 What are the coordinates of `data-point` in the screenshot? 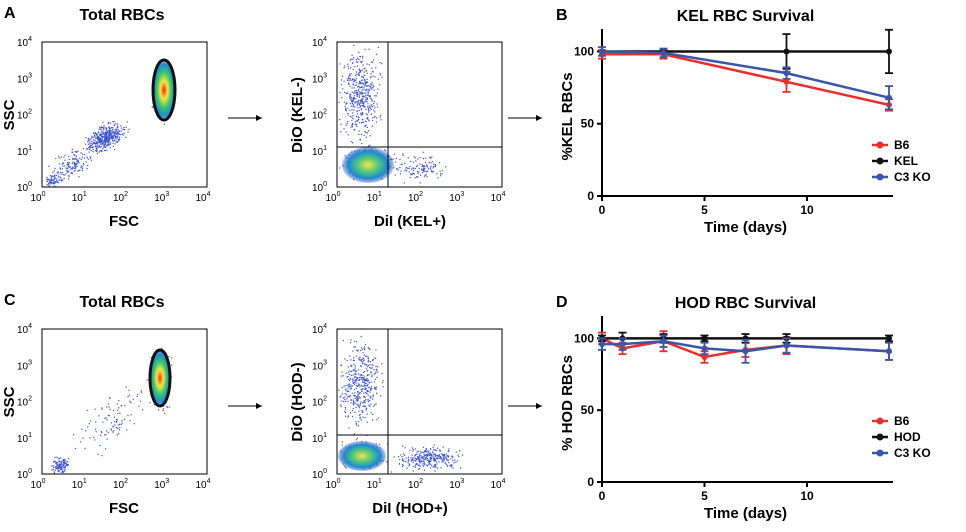 It's located at (704, 348).